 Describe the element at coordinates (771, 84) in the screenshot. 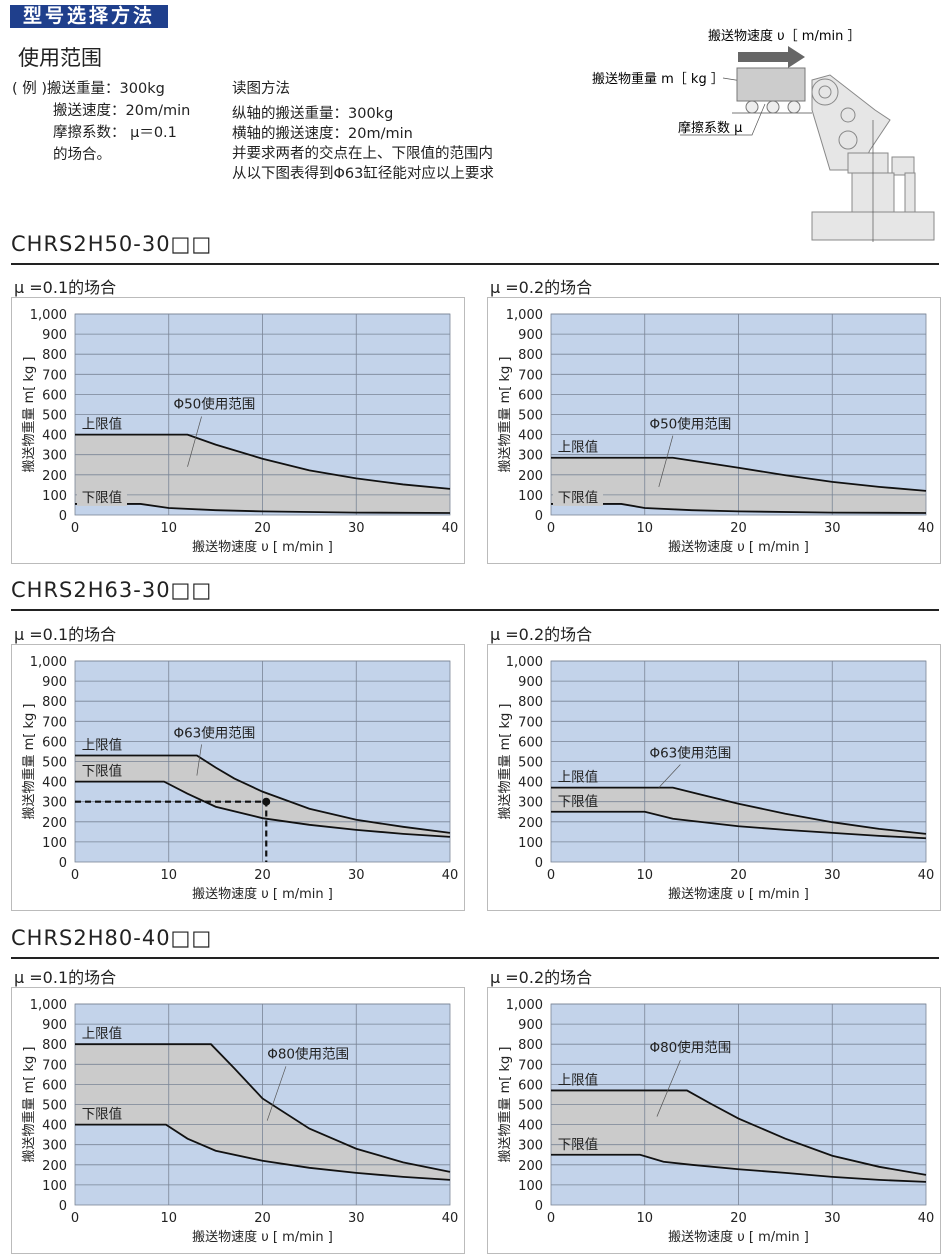

I see `load-block` at that location.